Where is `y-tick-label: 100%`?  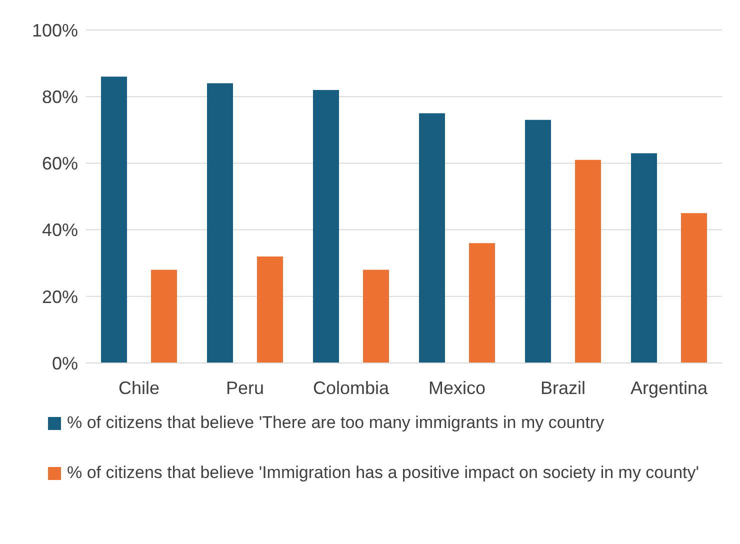
y-tick-label: 100% is located at coordinates (55, 30).